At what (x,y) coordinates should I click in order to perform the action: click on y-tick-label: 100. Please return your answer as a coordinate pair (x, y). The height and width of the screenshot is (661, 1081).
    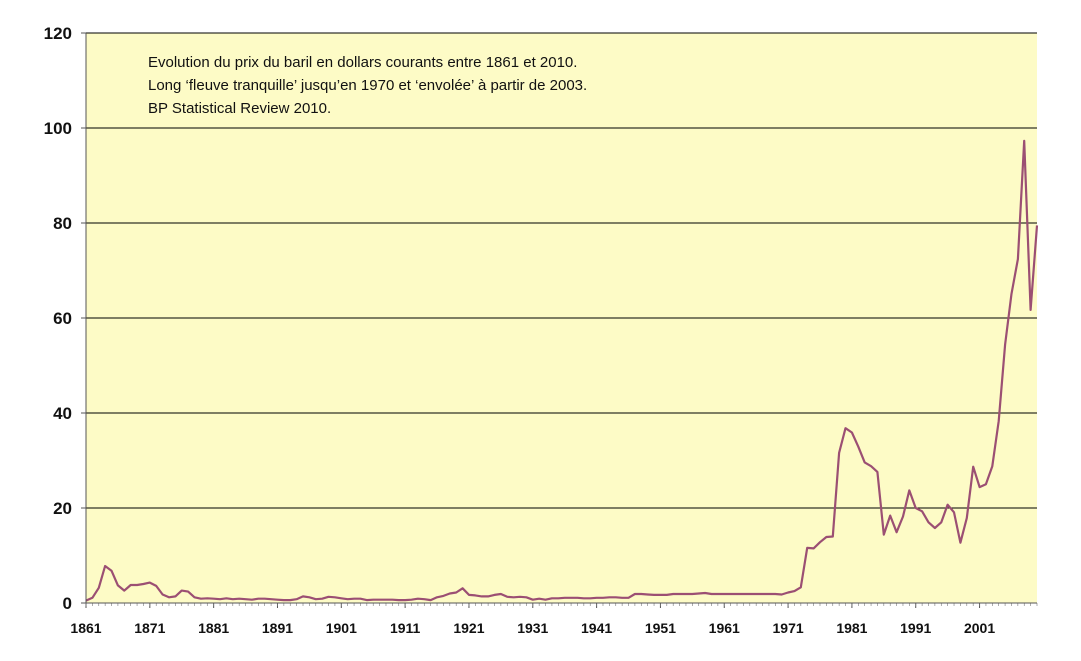
    Looking at the image, I should click on (58, 128).